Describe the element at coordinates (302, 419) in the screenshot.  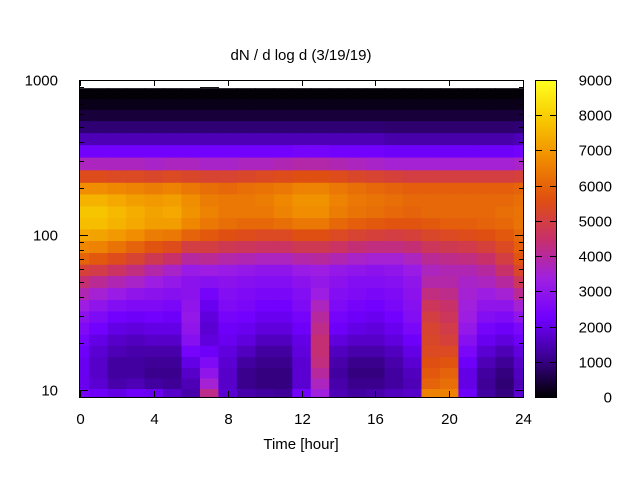
I see `x-tick-label: 12` at that location.